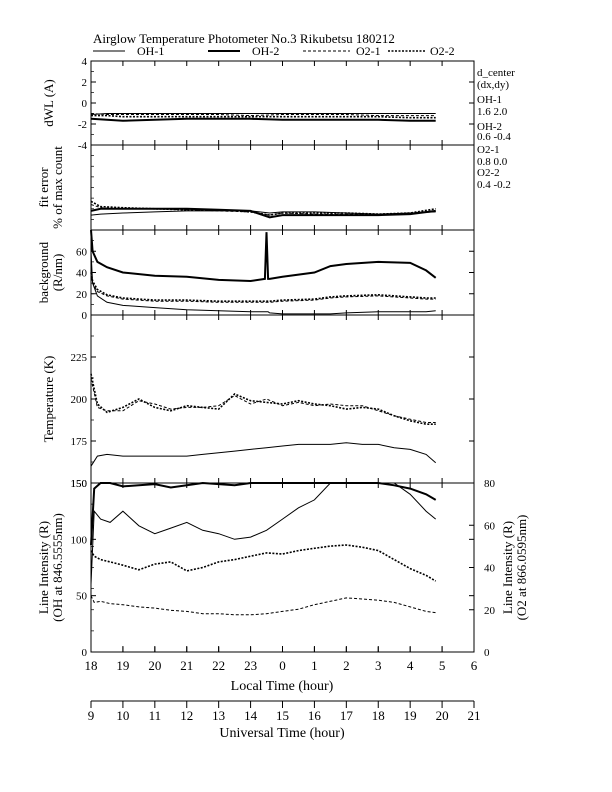  Describe the element at coordinates (488, 173) in the screenshot. I see `side-note-channel: O2-2` at that location.